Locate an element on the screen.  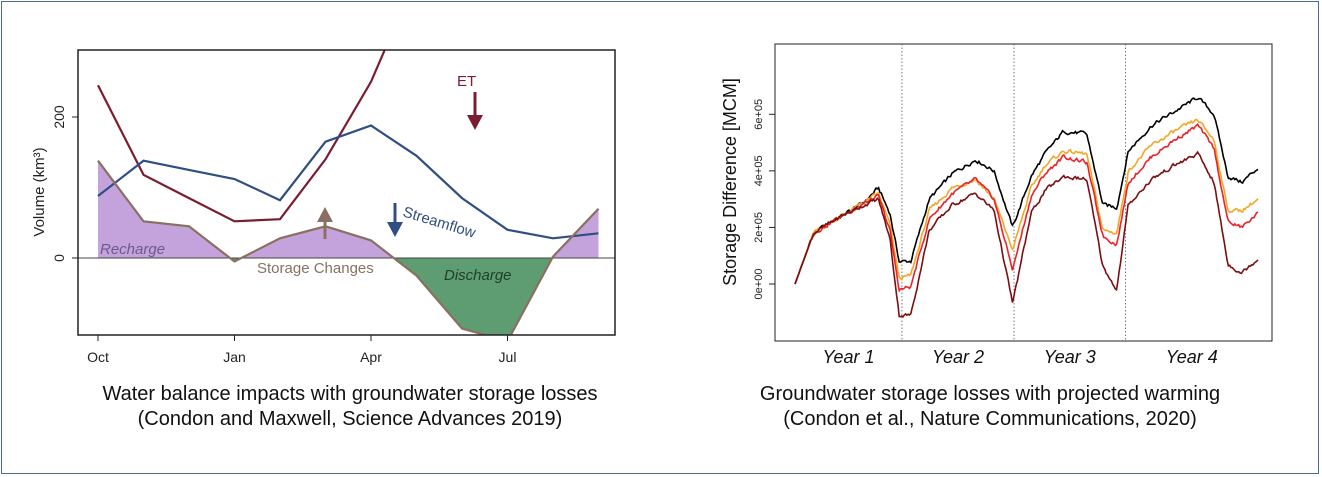
y-tick-label: 200 is located at coordinates (59, 117).